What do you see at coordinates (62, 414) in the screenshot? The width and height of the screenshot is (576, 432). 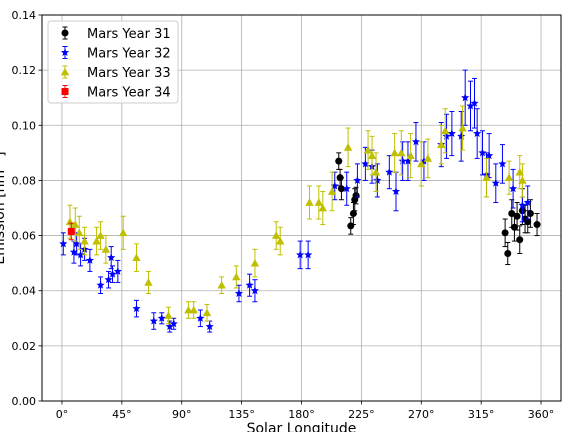 I see `x-tick-label: 0°` at bounding box center [62, 414].